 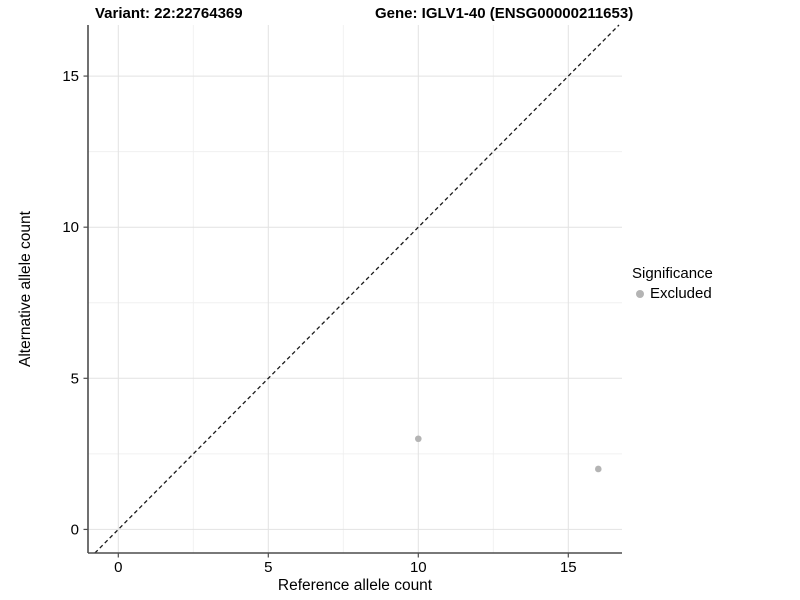 I want to click on y-tick-label: 15, so click(x=70, y=76).